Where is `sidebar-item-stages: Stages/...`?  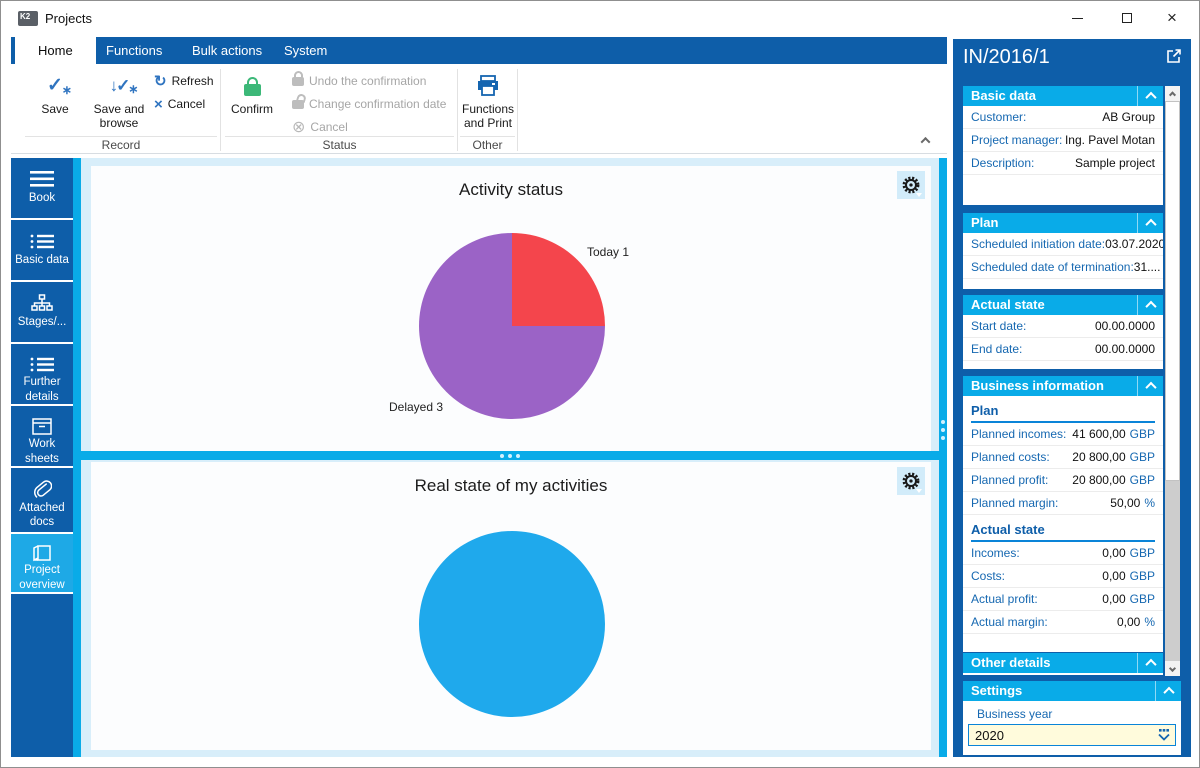
sidebar-item-stages: Stages/... is located at coordinates (42, 313).